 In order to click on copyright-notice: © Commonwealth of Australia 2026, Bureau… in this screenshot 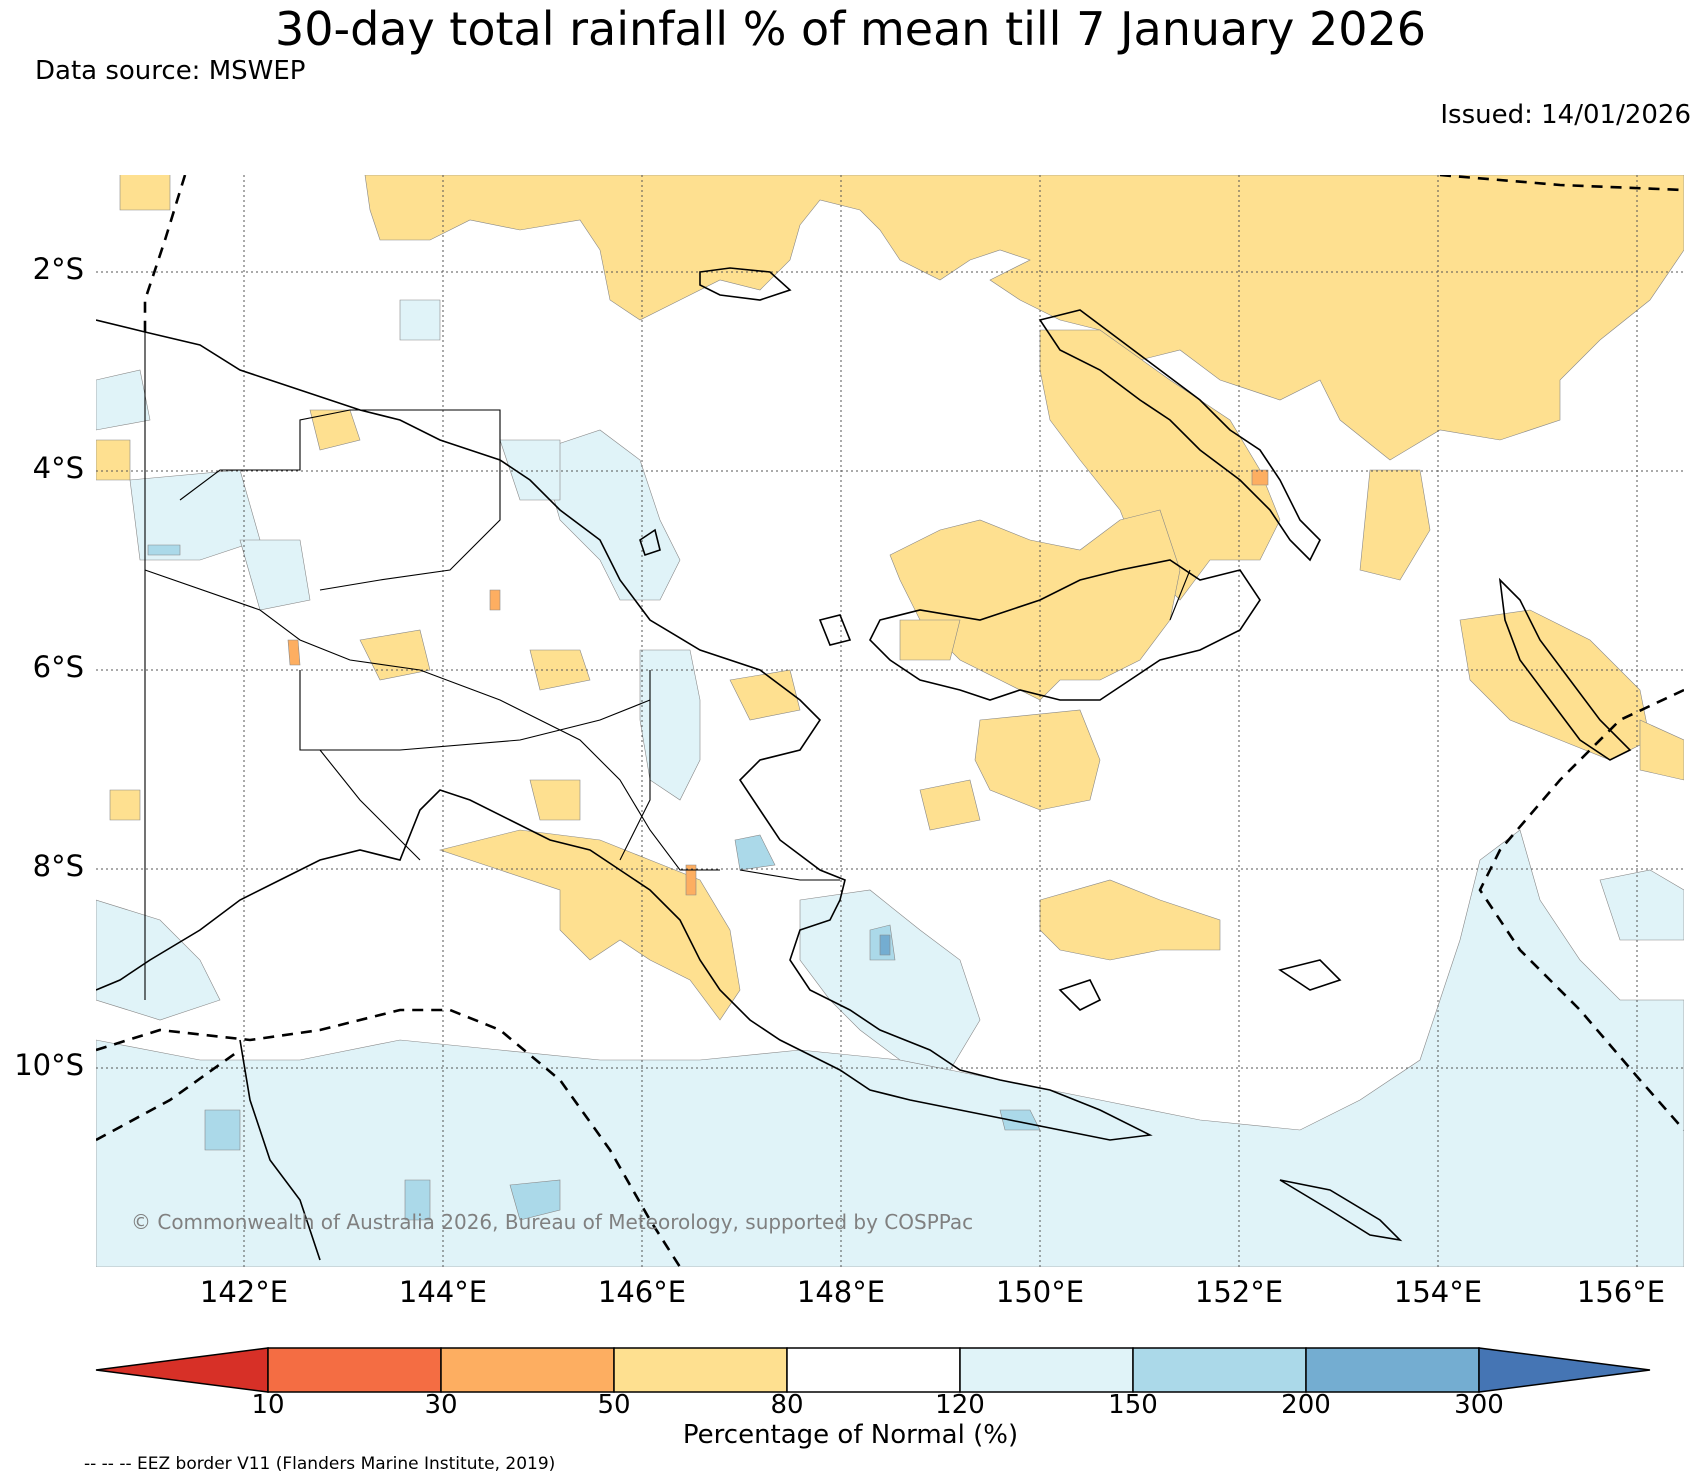, I will do `click(552, 1222)`.